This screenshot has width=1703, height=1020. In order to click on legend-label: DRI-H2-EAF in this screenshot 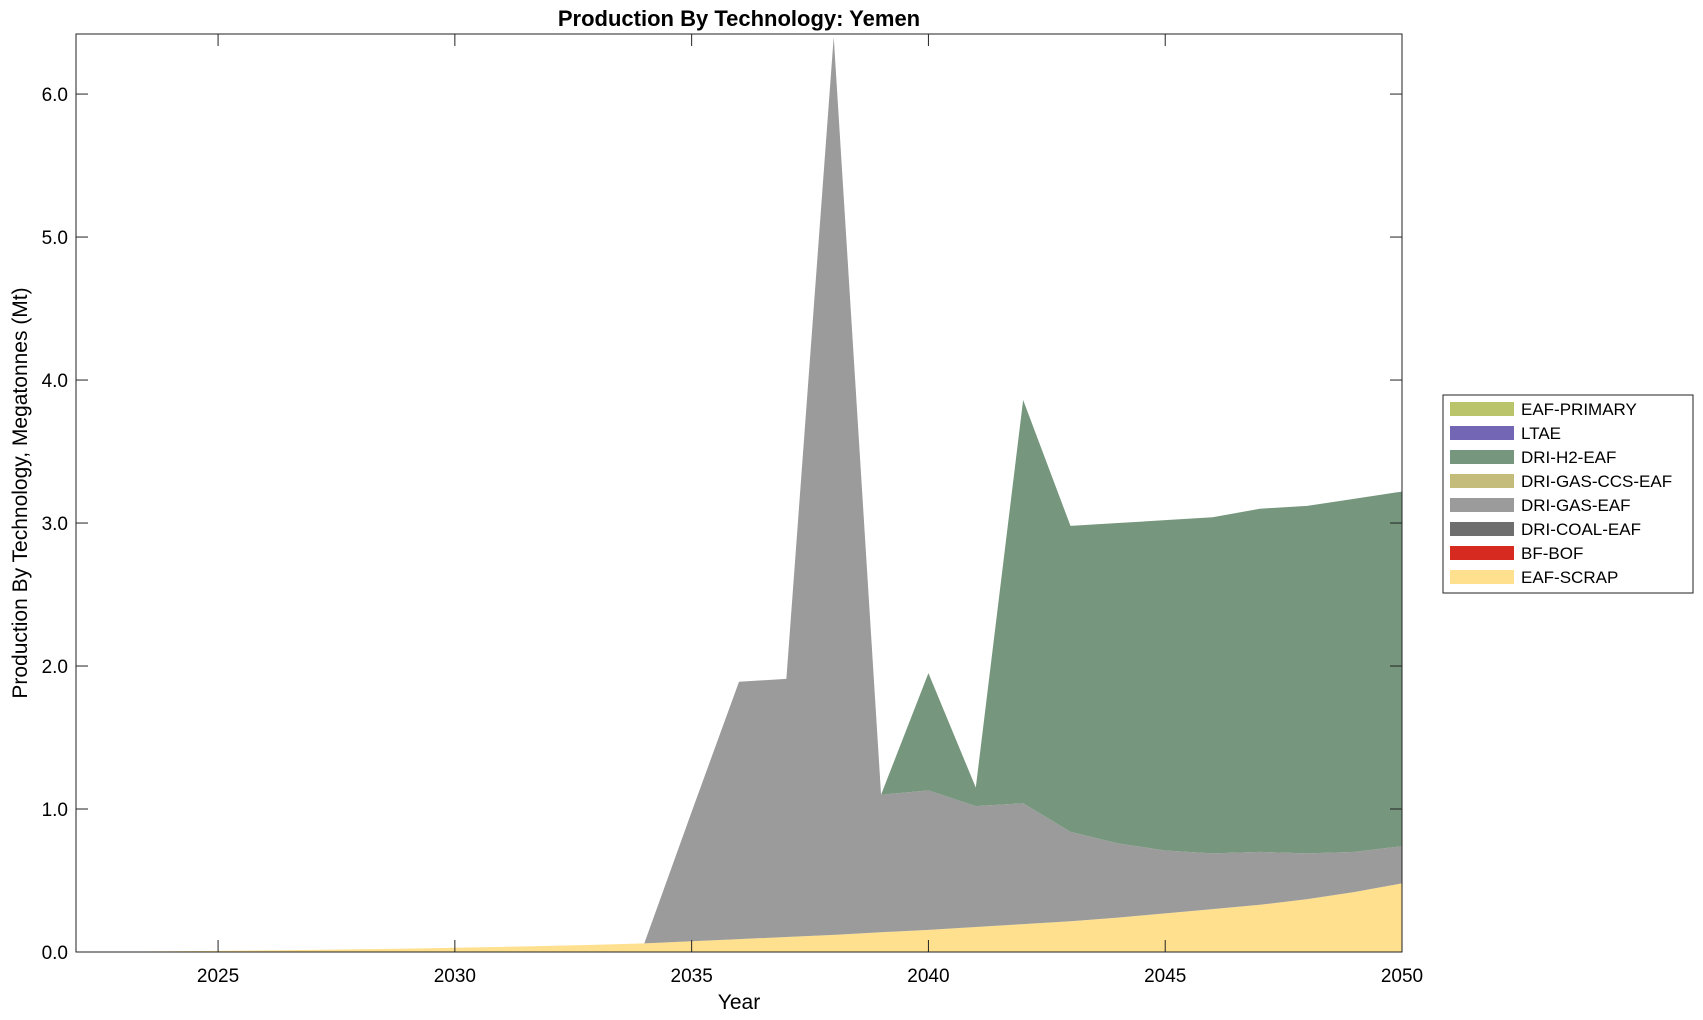, I will do `click(1568, 457)`.